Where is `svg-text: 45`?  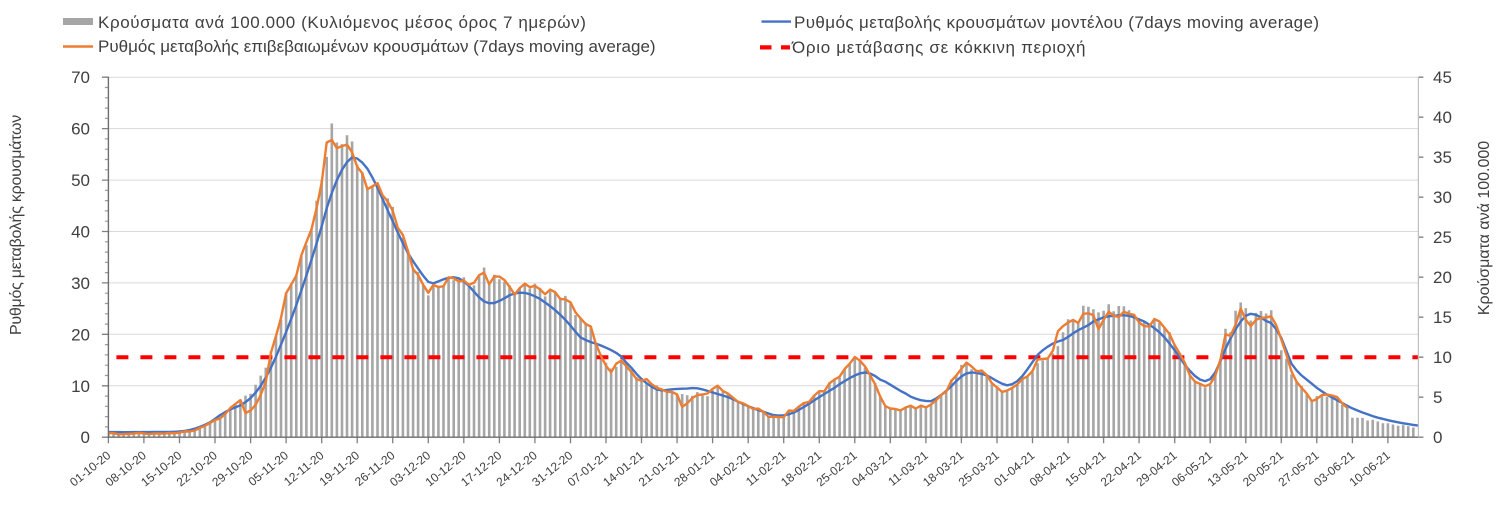 svg-text: 45 is located at coordinates (1442, 77).